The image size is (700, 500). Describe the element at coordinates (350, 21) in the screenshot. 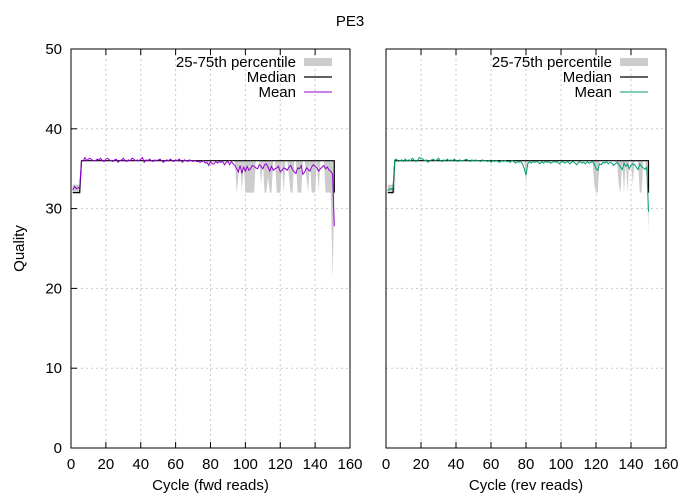

I see `chart-title: PE3` at that location.